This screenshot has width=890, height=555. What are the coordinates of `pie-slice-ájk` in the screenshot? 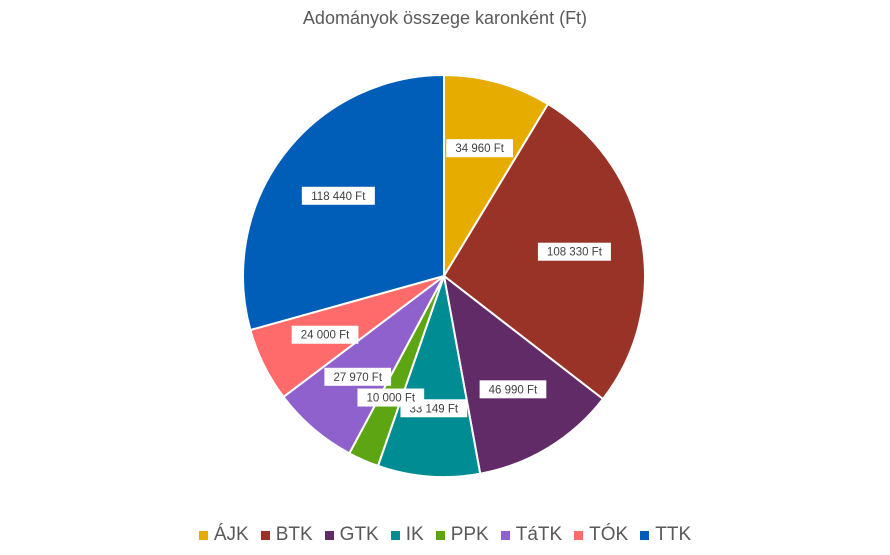 It's located at (496, 176).